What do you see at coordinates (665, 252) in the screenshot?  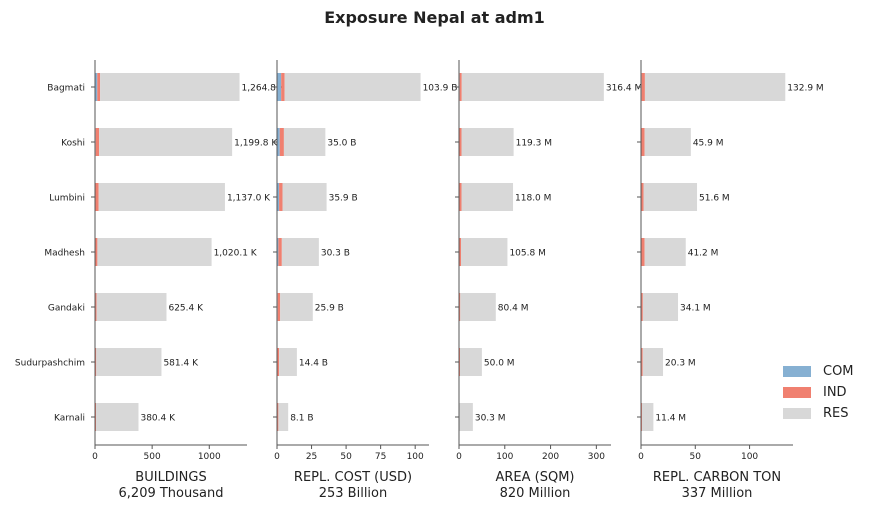 I see `bar-4-madhesh-res` at bounding box center [665, 252].